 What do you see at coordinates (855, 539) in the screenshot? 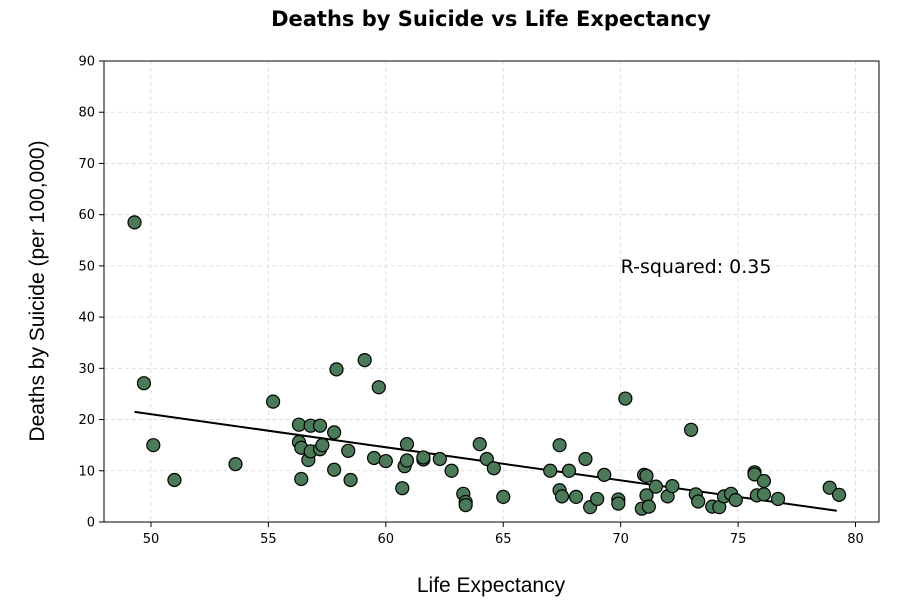
I see `x-tick-label: 80` at bounding box center [855, 539].